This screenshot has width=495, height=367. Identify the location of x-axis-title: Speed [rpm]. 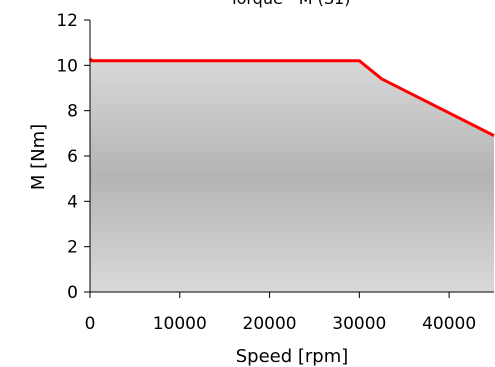
(292, 356).